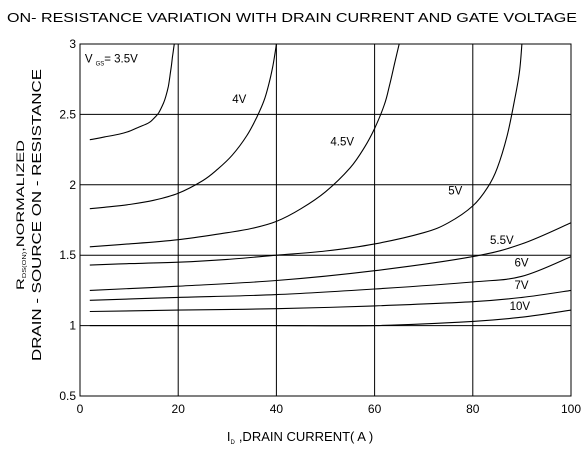 The image size is (585, 455). I want to click on y-tick-label: 1.5, so click(67, 255).